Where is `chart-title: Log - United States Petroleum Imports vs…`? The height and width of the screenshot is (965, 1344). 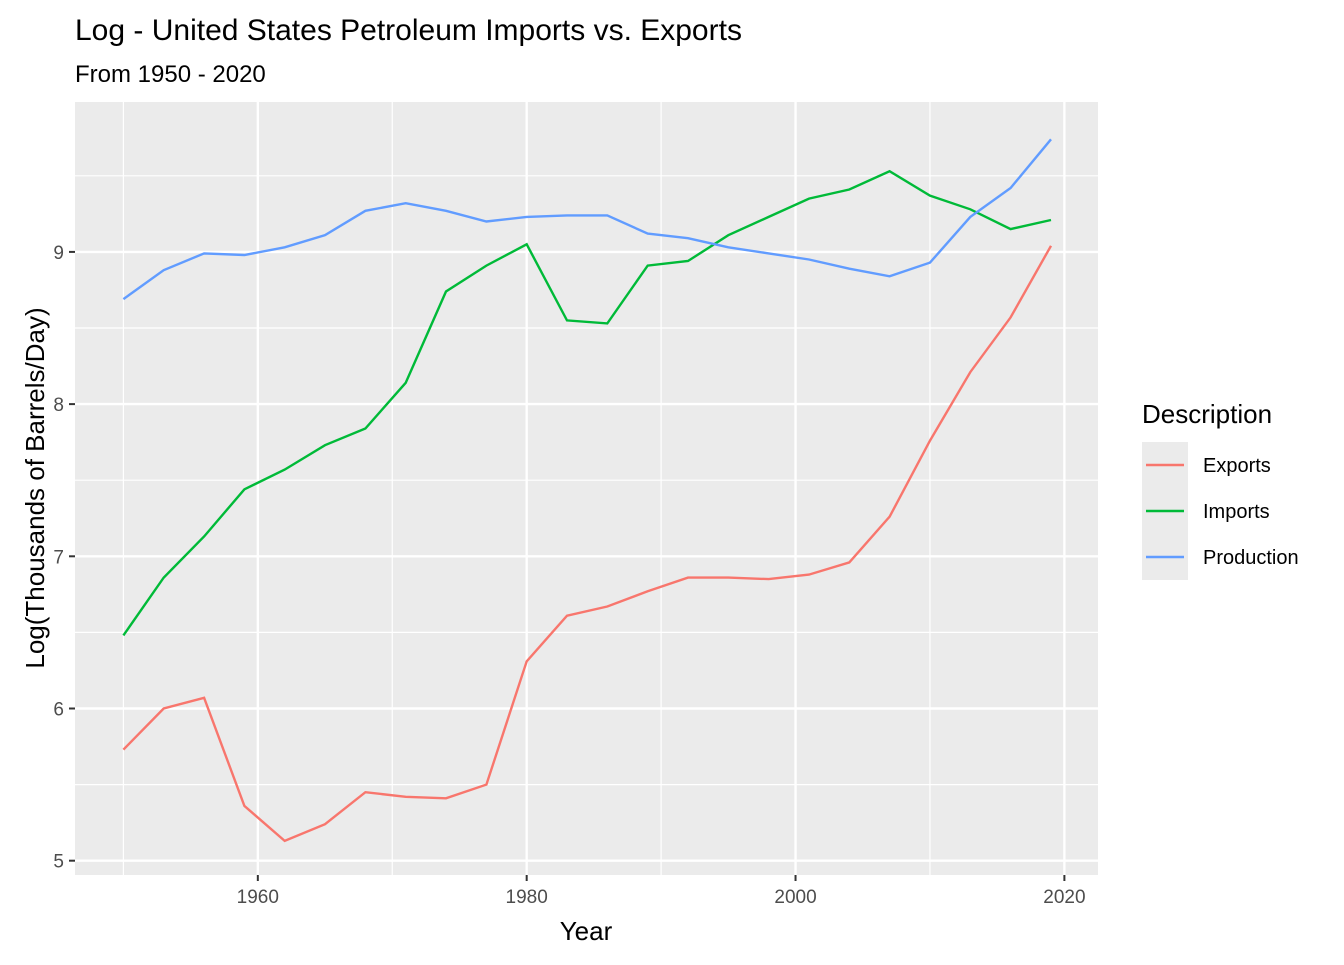 chart-title: Log - United States Petroleum Imports vs… is located at coordinates (408, 30).